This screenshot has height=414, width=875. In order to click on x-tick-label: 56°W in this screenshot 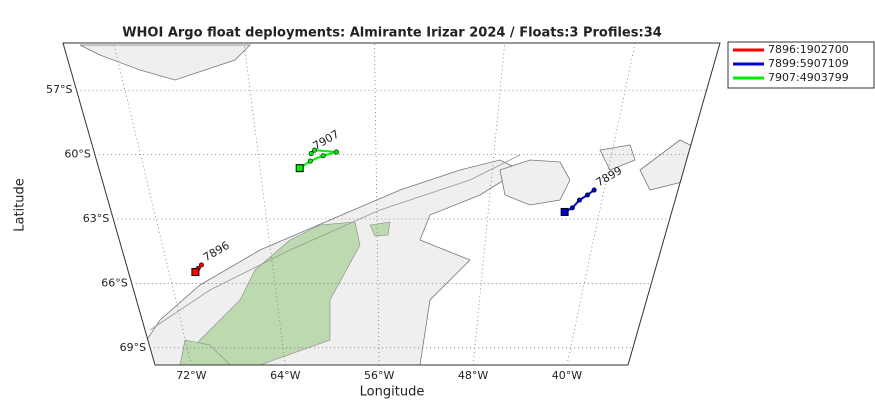, I will do `click(379, 375)`.